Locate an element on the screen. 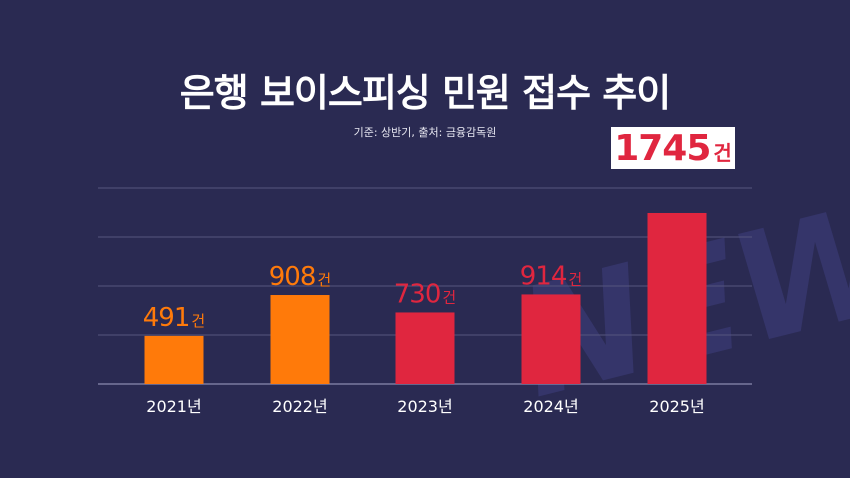 This screenshot has width=850, height=478. x-tick-label: 2024년 is located at coordinates (550, 406).